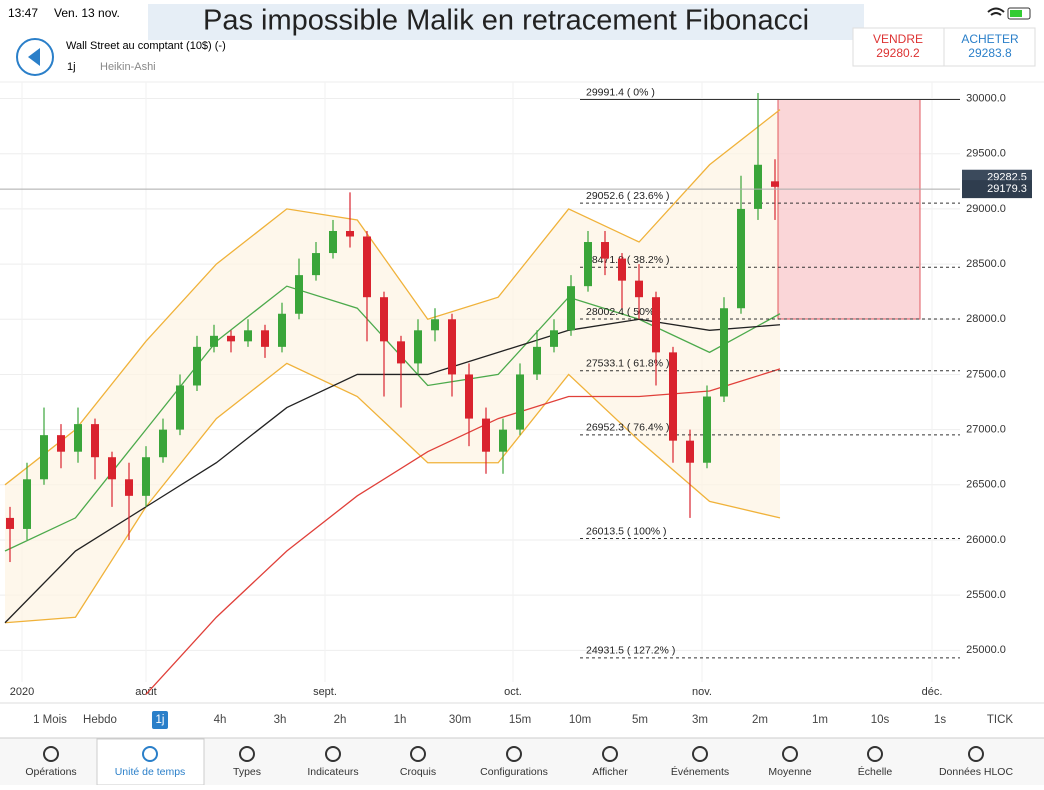 Image resolution: width=1044 pixels, height=790 pixels. I want to click on toolbar-item: Unité de temps, so click(150, 772).